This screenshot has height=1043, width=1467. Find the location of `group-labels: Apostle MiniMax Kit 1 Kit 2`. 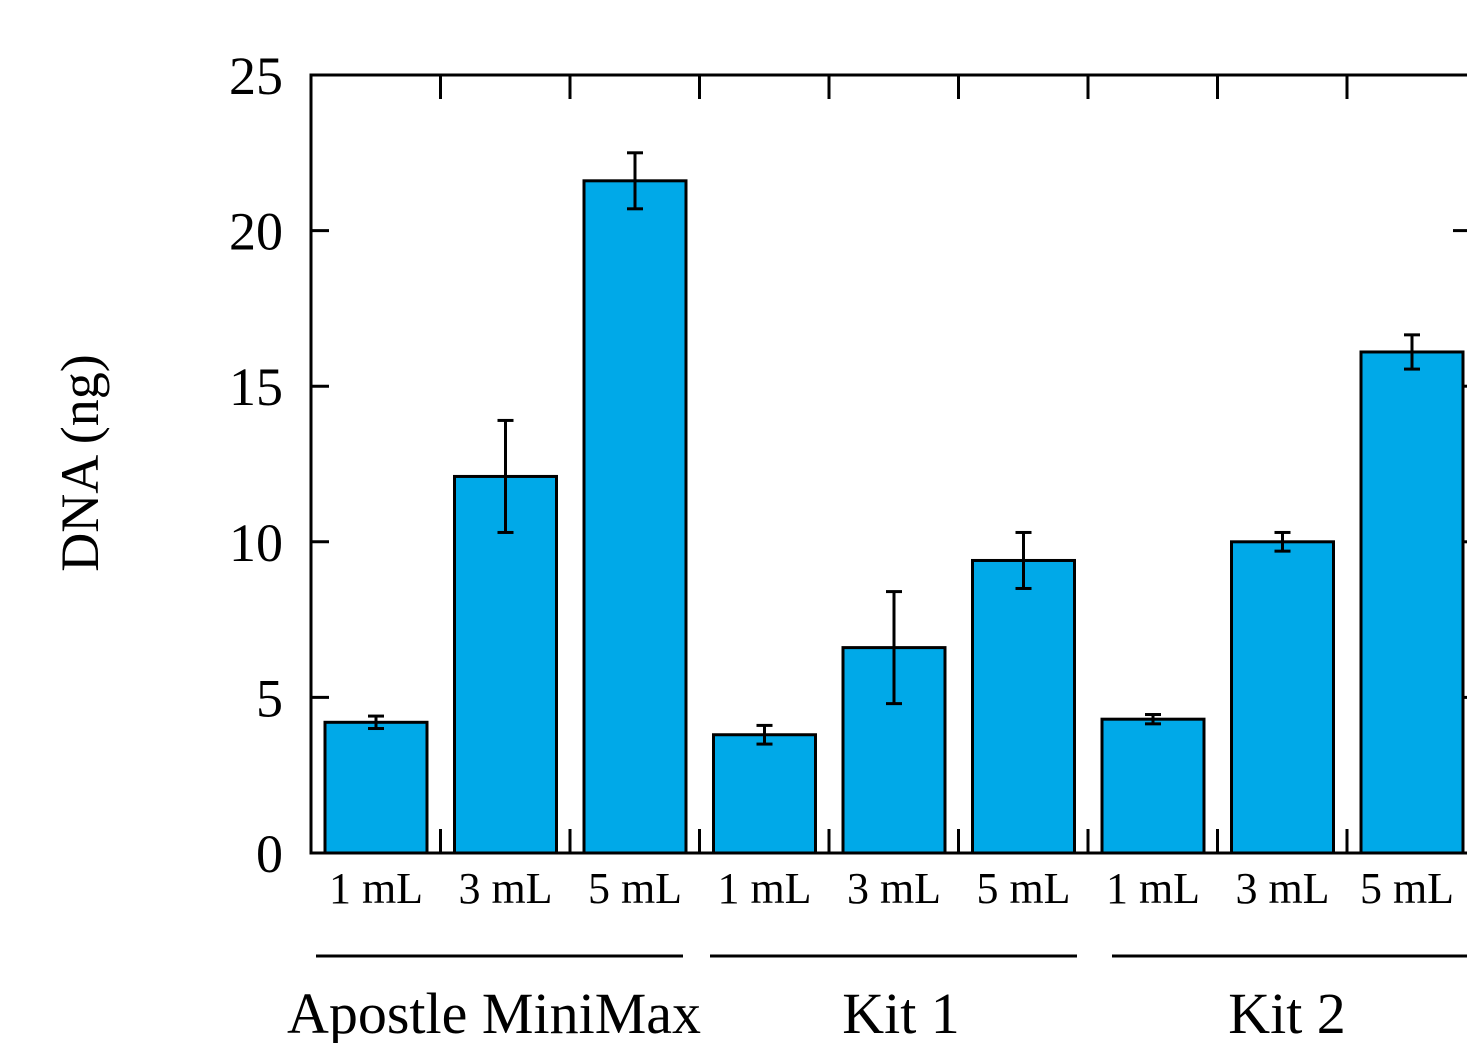

group-labels: Apostle MiniMax Kit 1 Kit 2 is located at coordinates (877, 998).